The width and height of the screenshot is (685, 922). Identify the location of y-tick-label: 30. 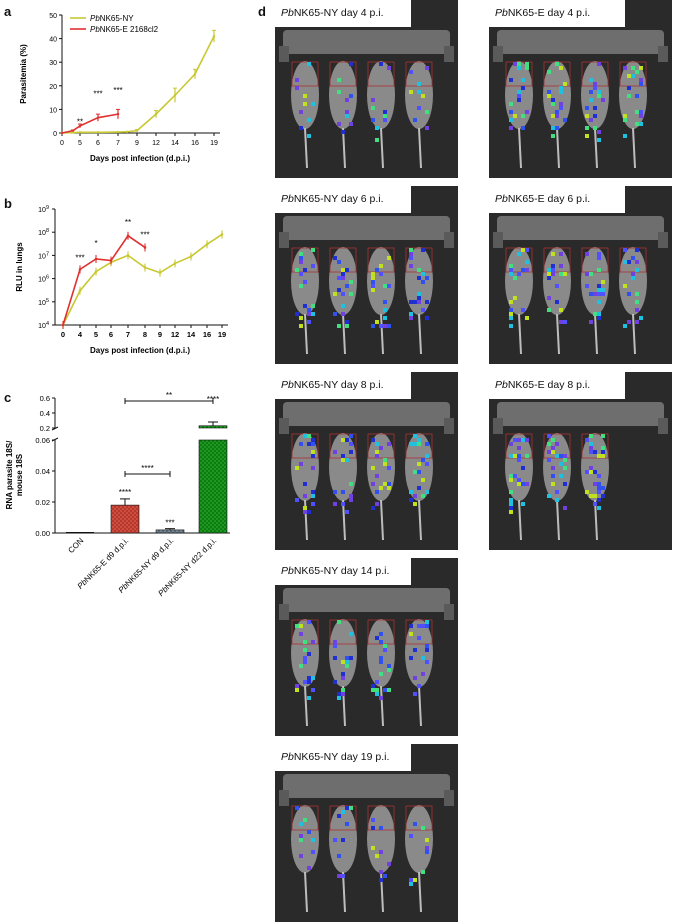
(53, 63).